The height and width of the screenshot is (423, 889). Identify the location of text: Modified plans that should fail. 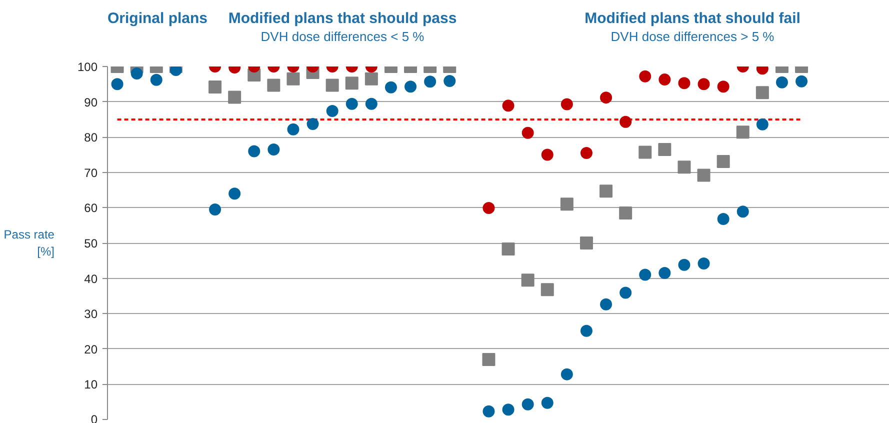
(692, 18).